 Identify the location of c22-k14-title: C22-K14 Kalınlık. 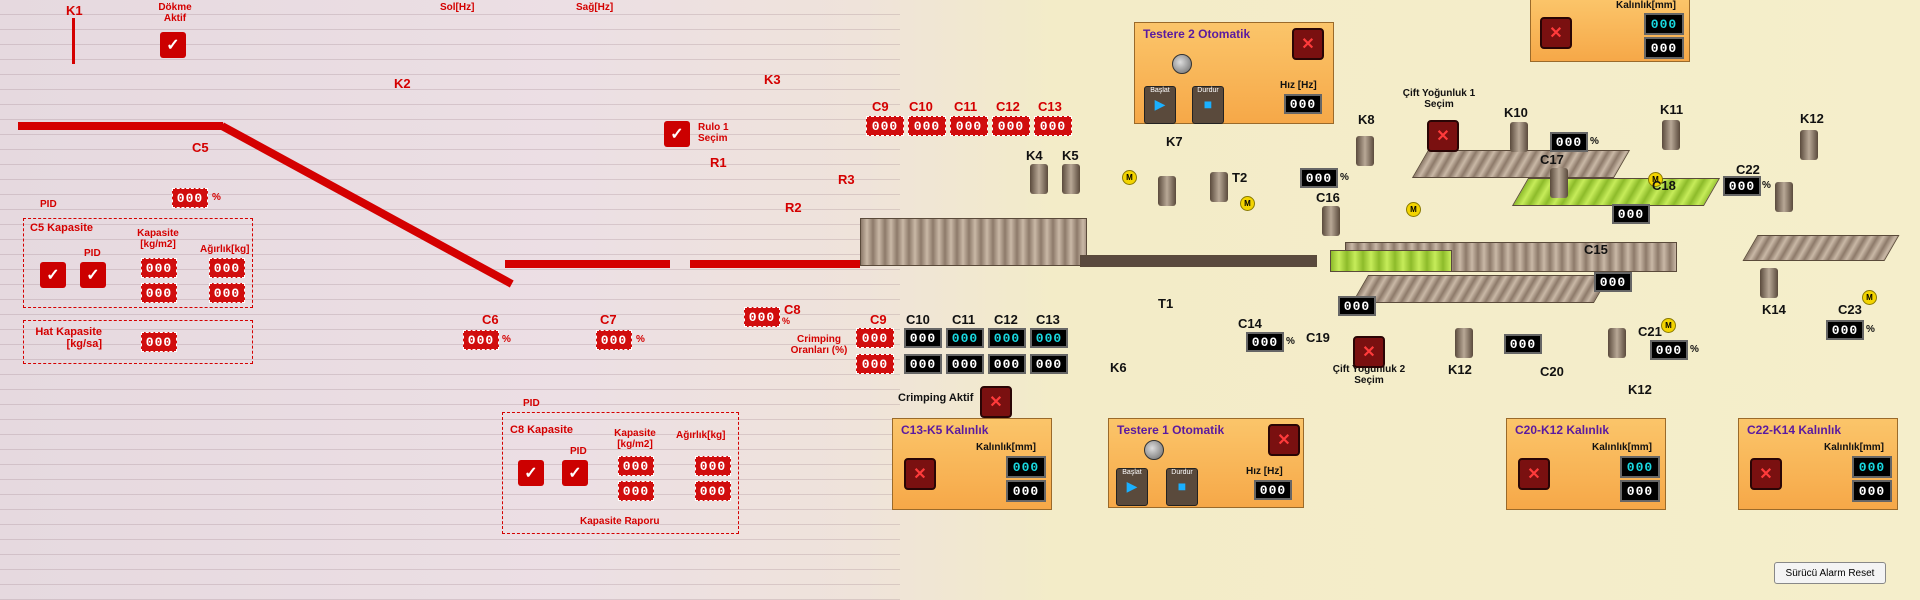
(1794, 430).